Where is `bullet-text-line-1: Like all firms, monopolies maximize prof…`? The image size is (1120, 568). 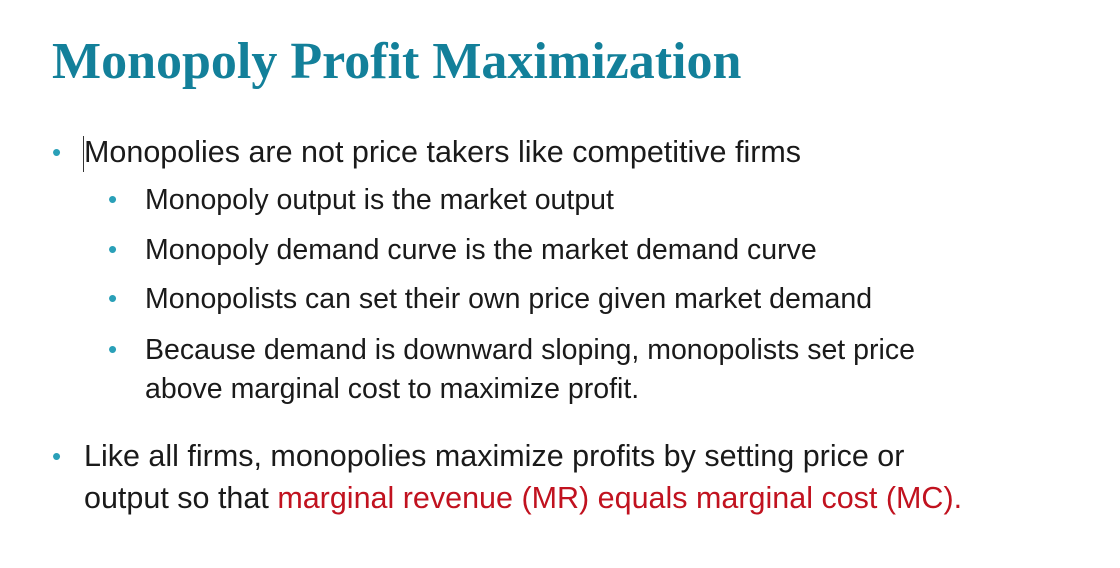 bullet-text-line-1: Like all firms, monopolies maximize prof… is located at coordinates (494, 456).